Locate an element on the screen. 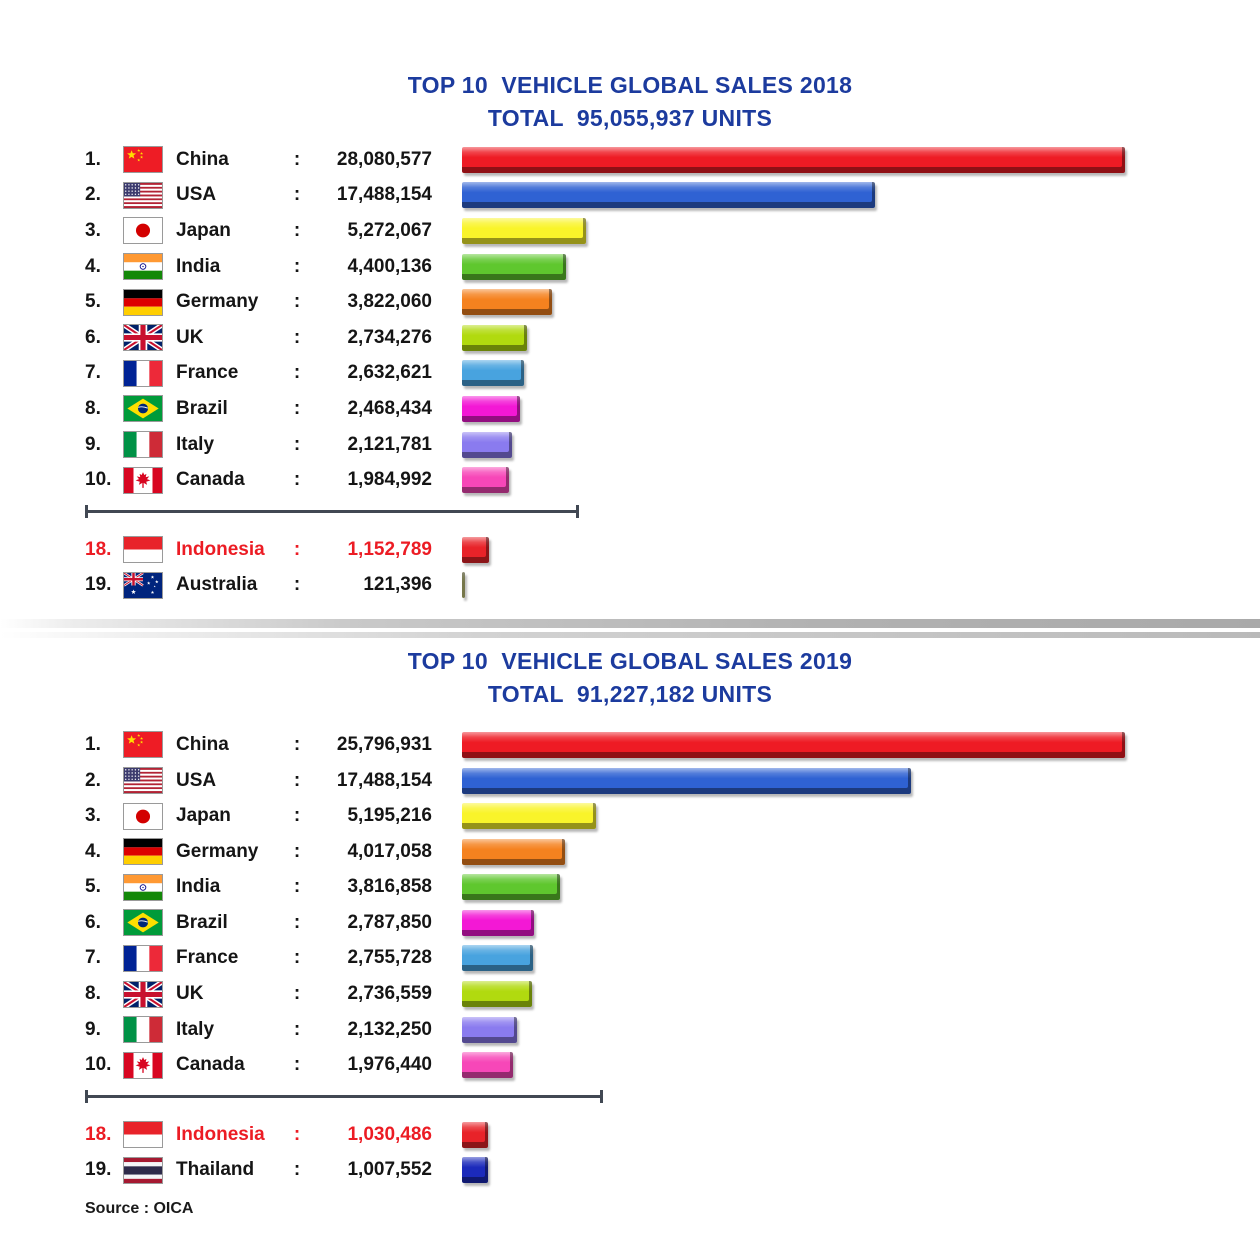 The image size is (1260, 1260). value-label: 28,080,577 is located at coordinates (384, 159).